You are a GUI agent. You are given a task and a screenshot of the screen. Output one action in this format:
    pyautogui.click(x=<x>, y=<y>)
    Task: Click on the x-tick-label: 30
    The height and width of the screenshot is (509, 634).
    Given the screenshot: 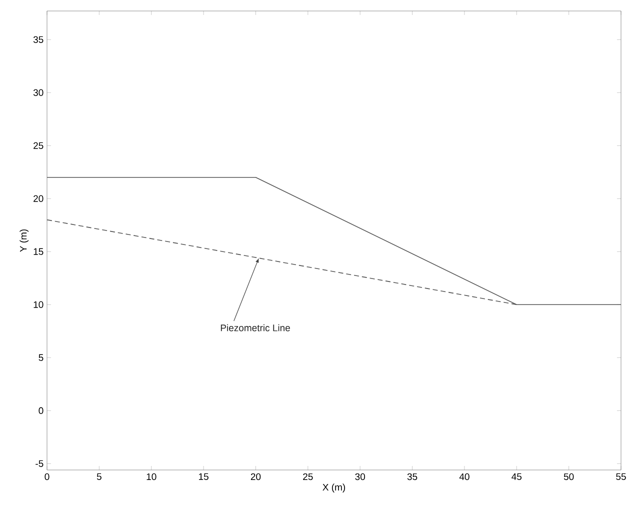 What is the action you would take?
    pyautogui.click(x=360, y=476)
    